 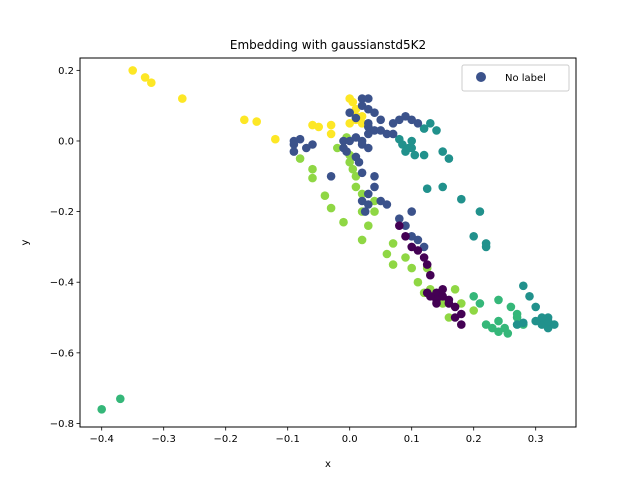 I want to click on legend: No label, so click(x=515, y=78).